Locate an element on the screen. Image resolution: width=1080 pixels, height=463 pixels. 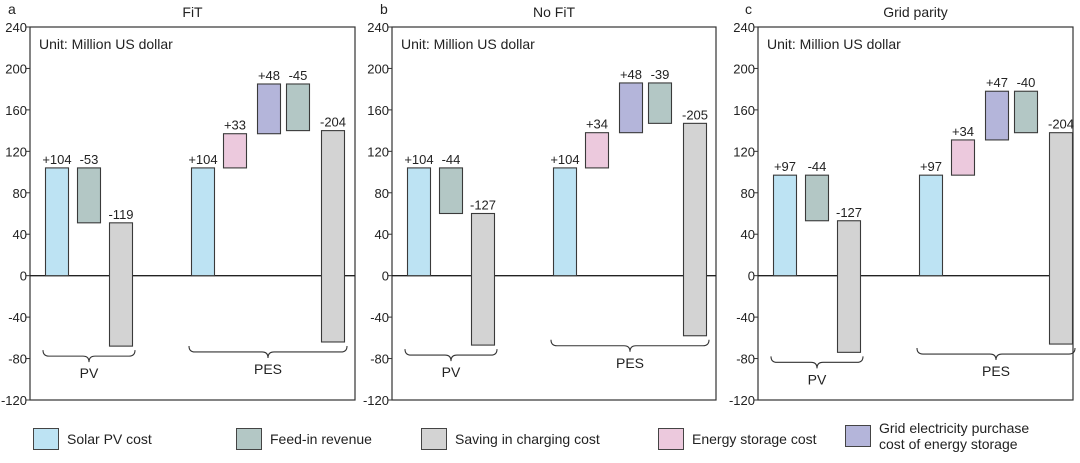
chart-title: No FiT is located at coordinates (554, 12).